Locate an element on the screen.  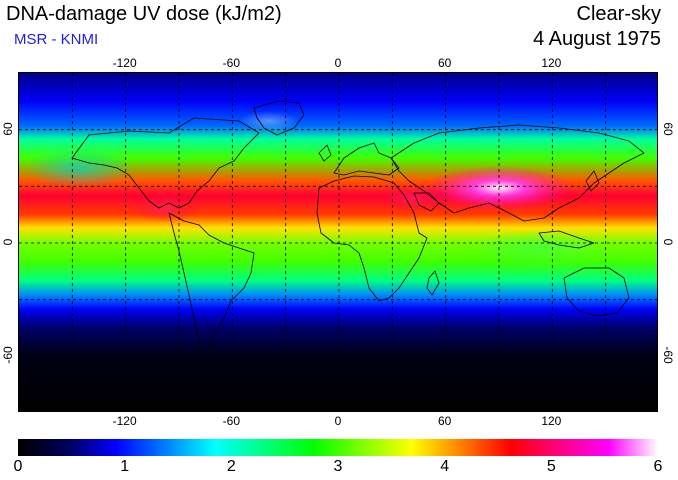
lon-bottom-tick: 0 is located at coordinates (338, 421).